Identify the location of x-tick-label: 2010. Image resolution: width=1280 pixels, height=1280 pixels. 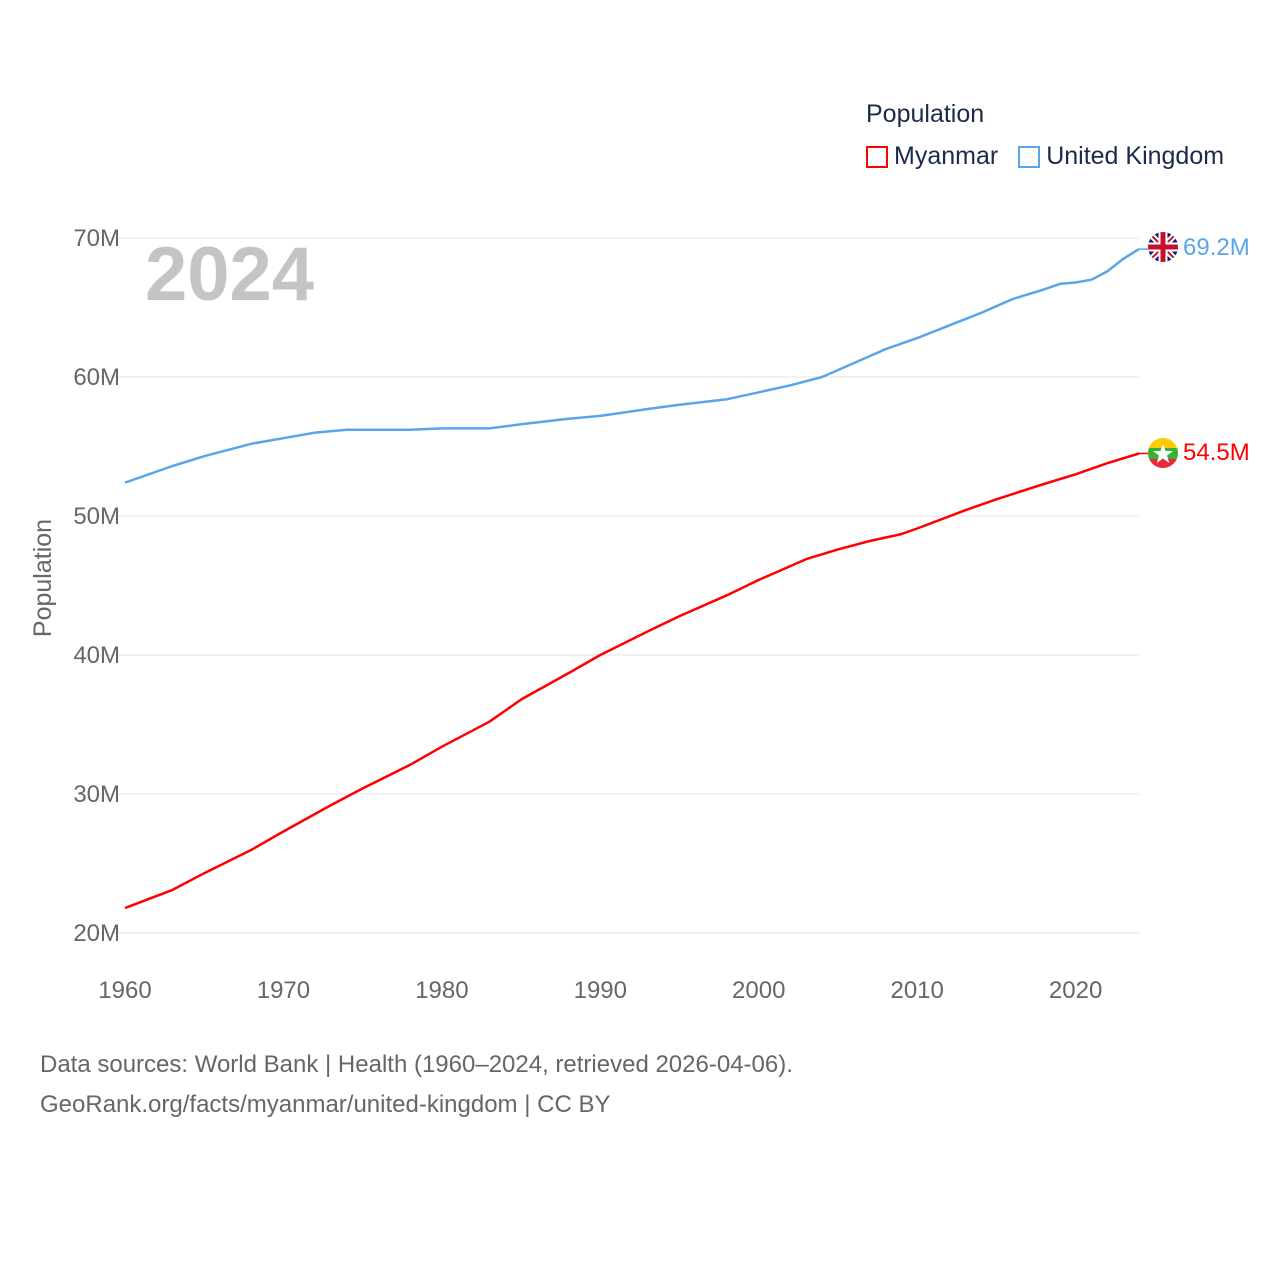
(916, 990).